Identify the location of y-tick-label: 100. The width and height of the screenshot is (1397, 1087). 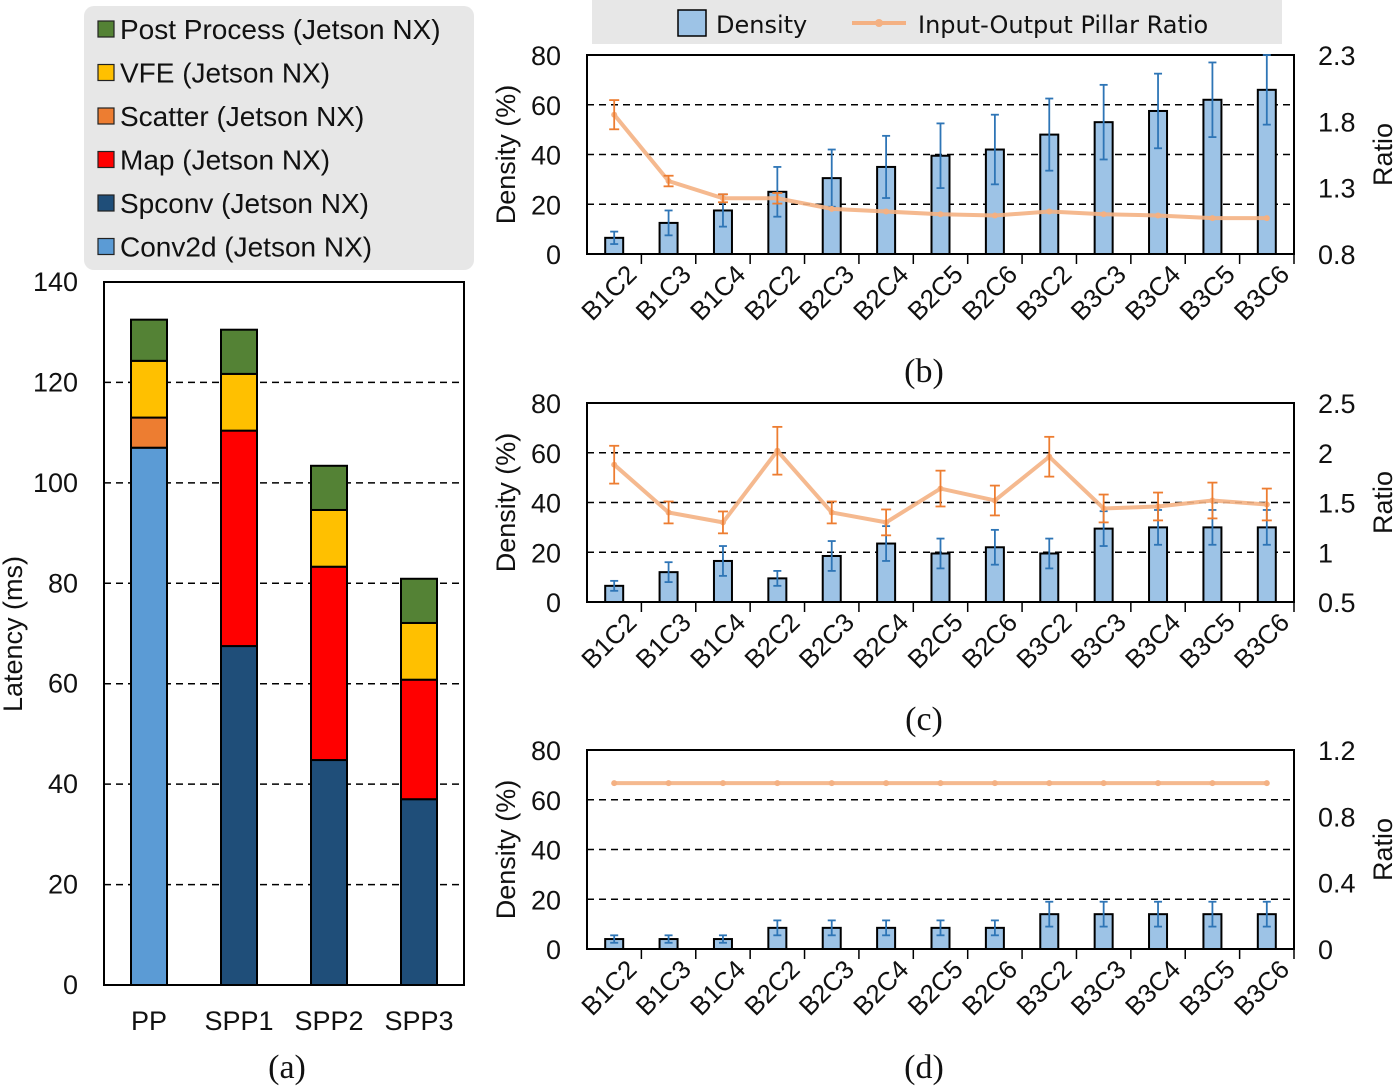
(55, 483).